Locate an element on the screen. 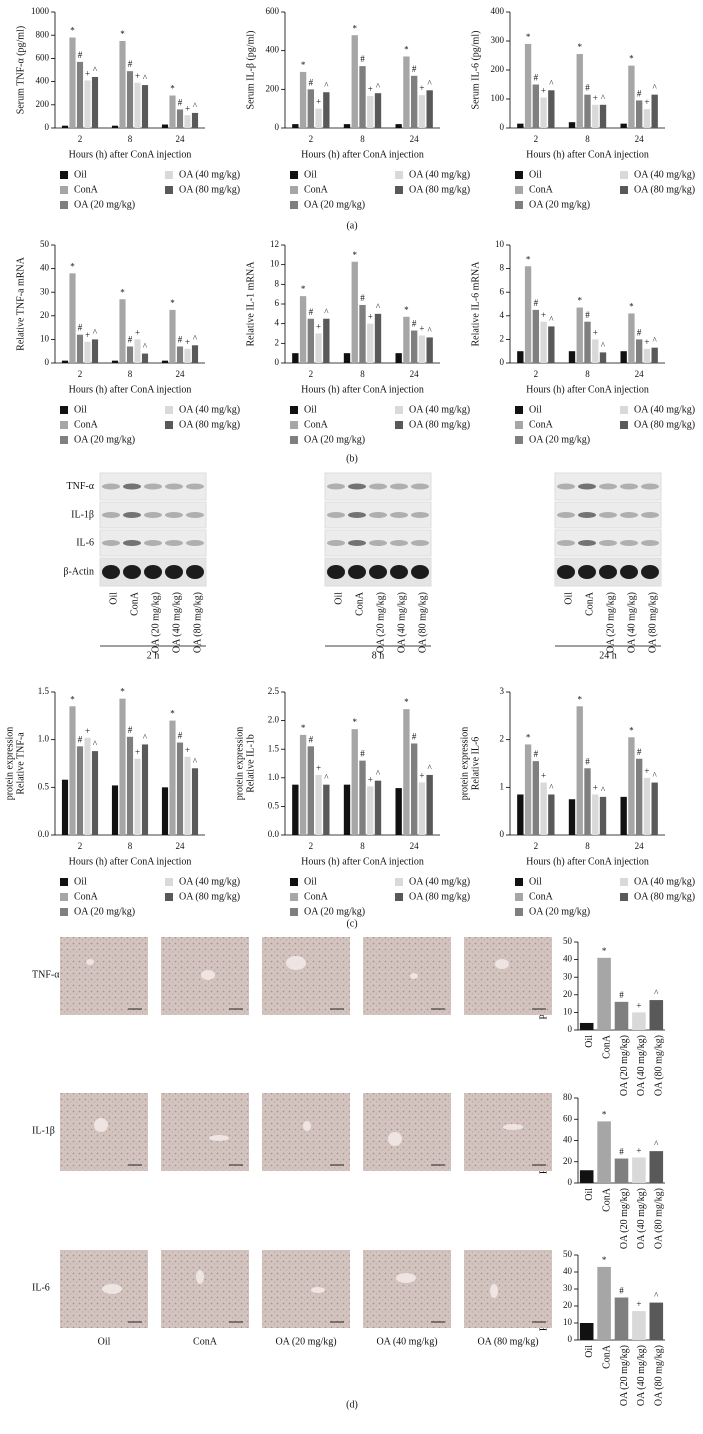  x-tick-label: 2 is located at coordinates (311, 374).